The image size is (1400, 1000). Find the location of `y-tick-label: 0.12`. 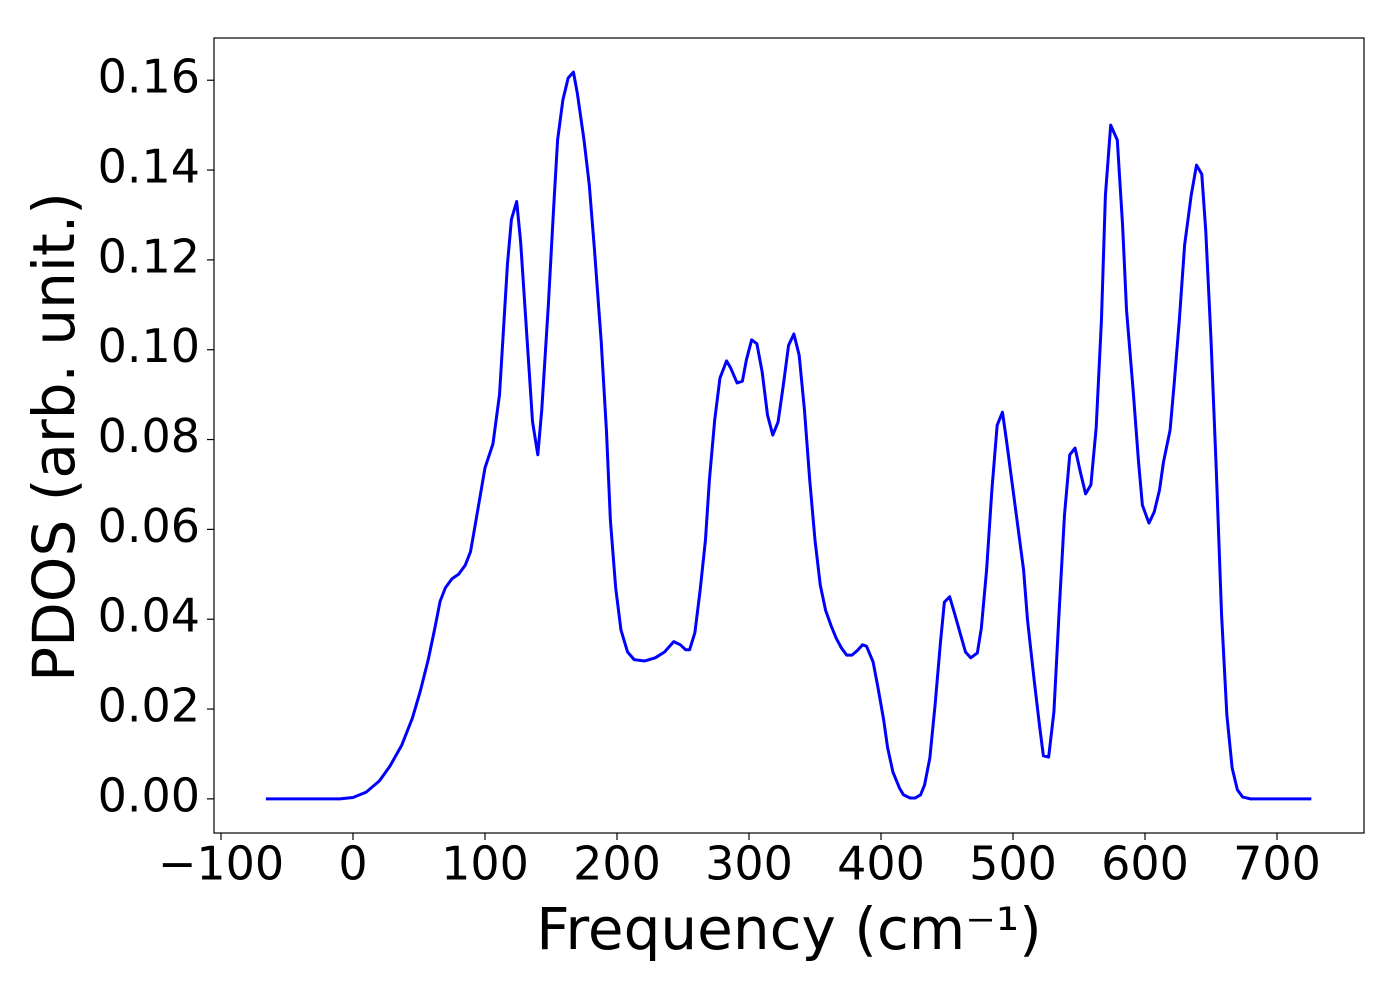

y-tick-label: 0.12 is located at coordinates (149, 256).